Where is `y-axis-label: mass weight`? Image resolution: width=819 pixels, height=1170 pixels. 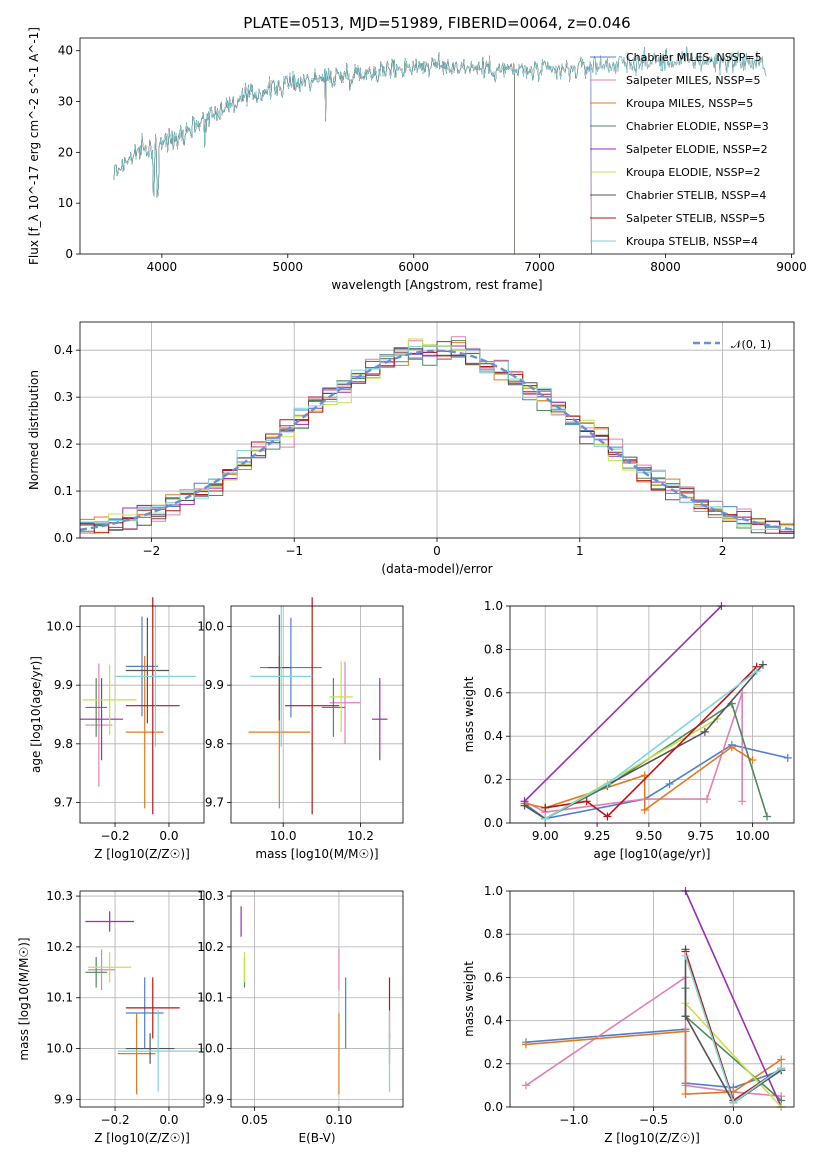
y-axis-label: mass weight is located at coordinates (469, 714).